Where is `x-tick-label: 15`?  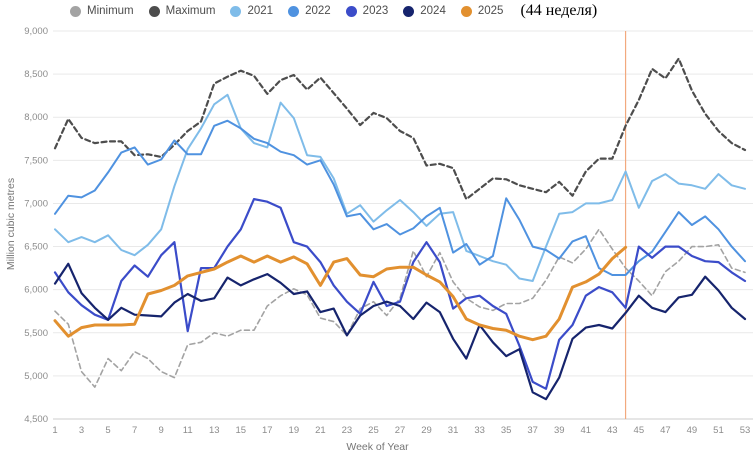 x-tick-label: 15 is located at coordinates (240, 430).